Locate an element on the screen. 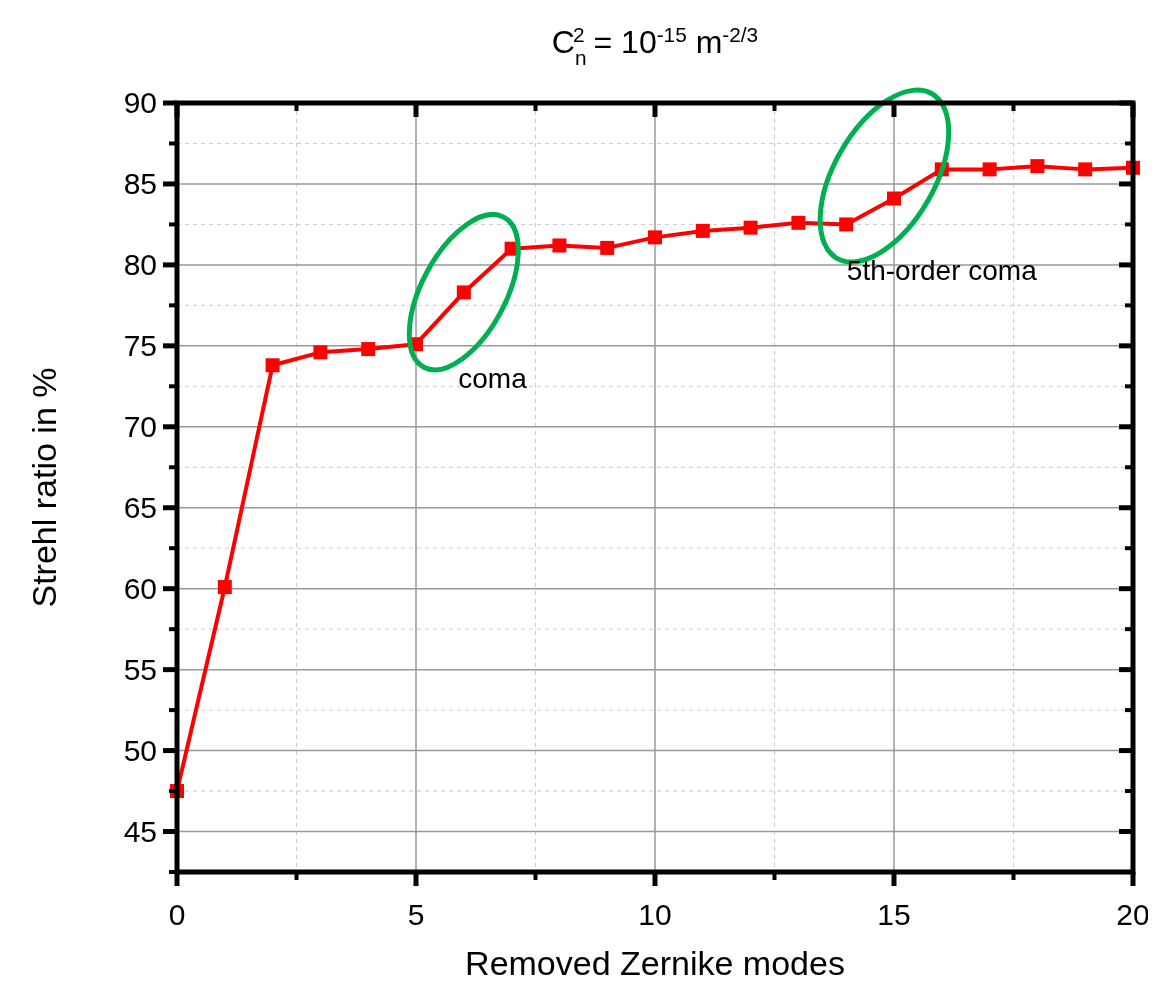  y-tick-label: 75 is located at coordinates (140, 345).